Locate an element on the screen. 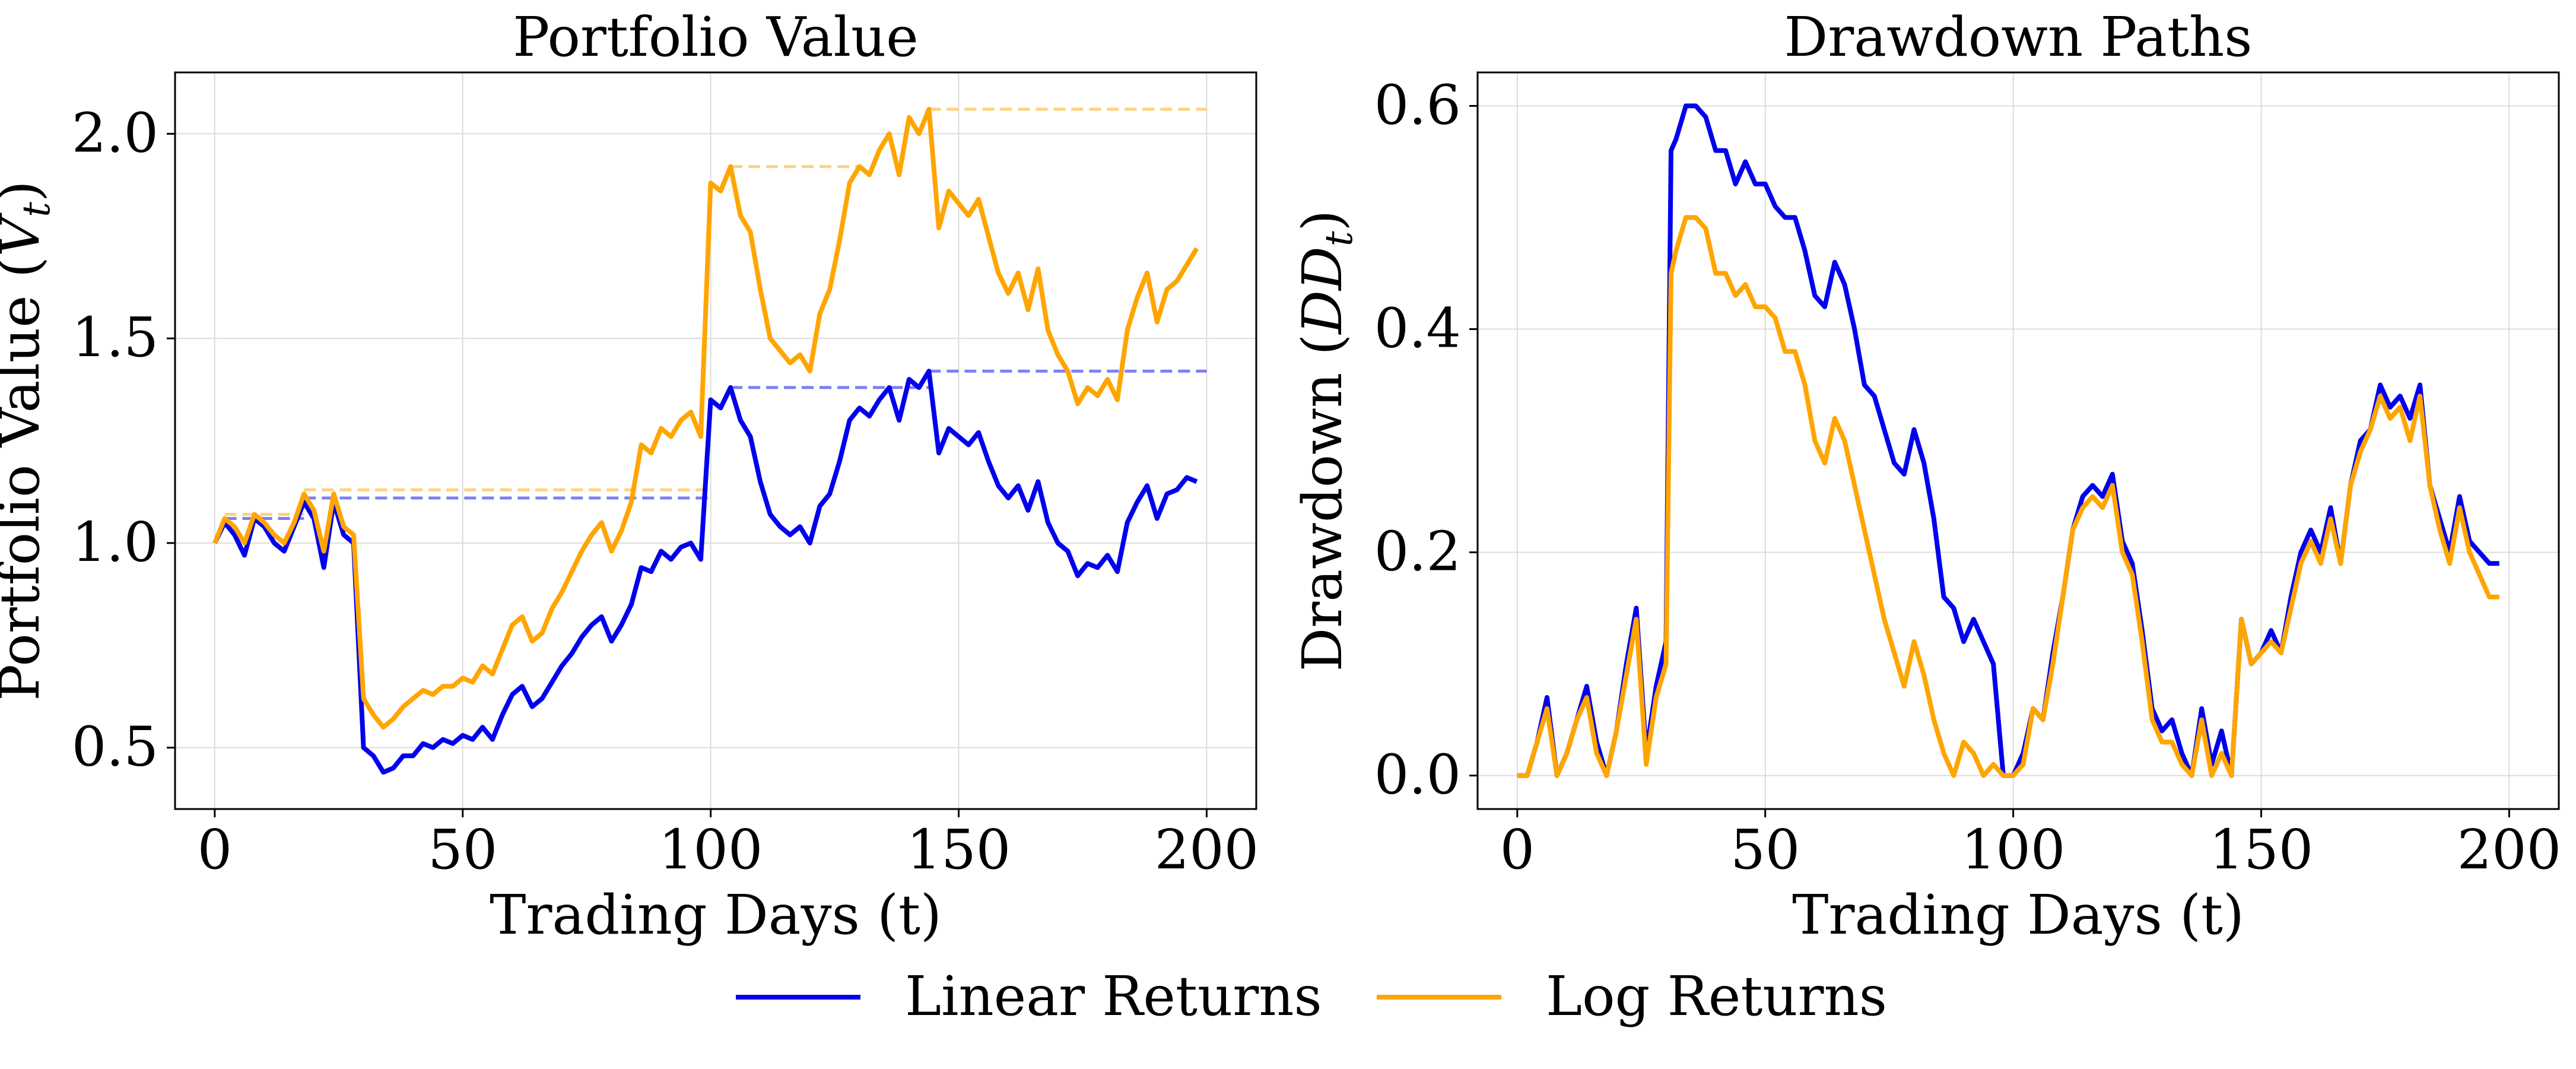 The height and width of the screenshot is (1069, 2576). chart-title: Drawdown Paths is located at coordinates (2019, 37).